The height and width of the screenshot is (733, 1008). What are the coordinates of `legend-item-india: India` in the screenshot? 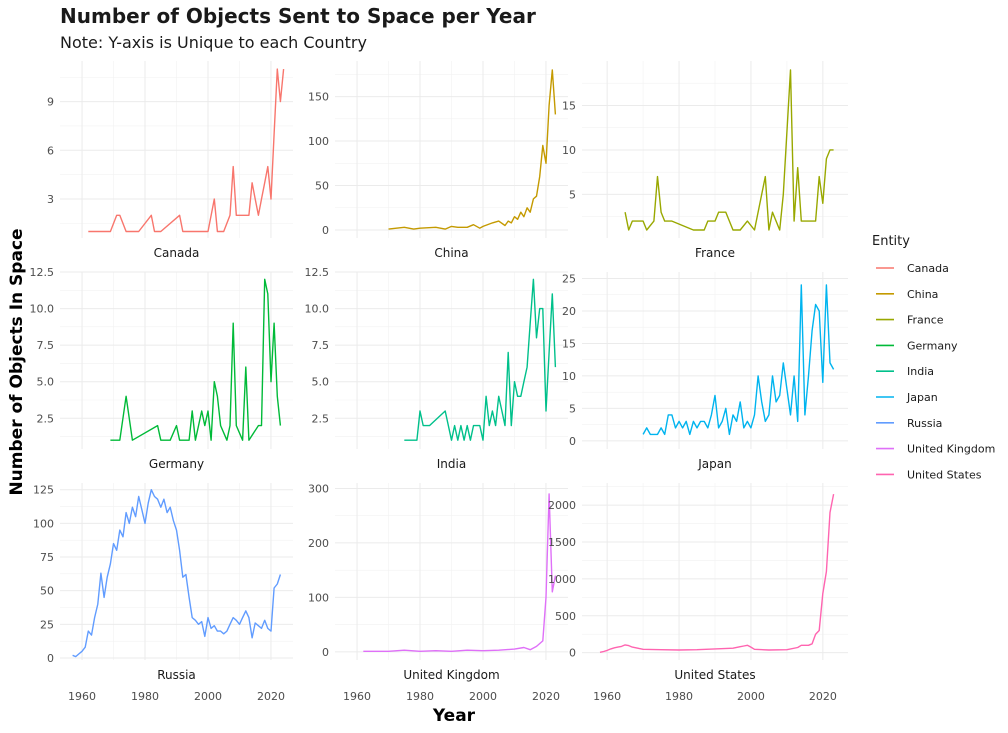 It's located at (905, 371).